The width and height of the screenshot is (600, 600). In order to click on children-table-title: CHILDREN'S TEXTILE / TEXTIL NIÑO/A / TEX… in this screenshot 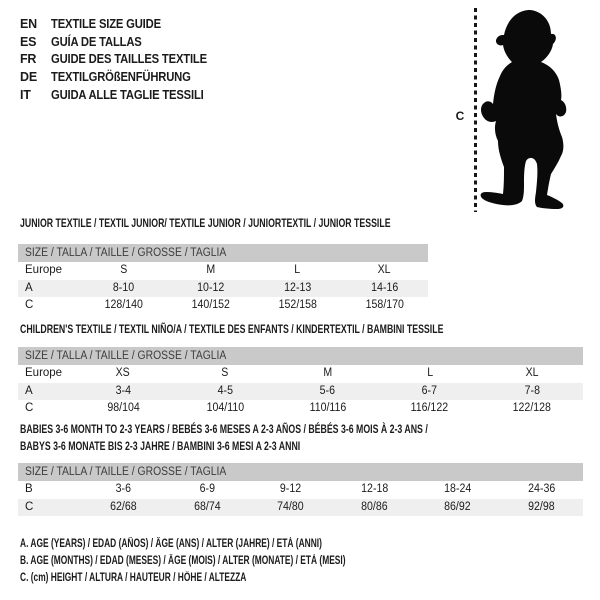, I will do `click(310, 329)`.